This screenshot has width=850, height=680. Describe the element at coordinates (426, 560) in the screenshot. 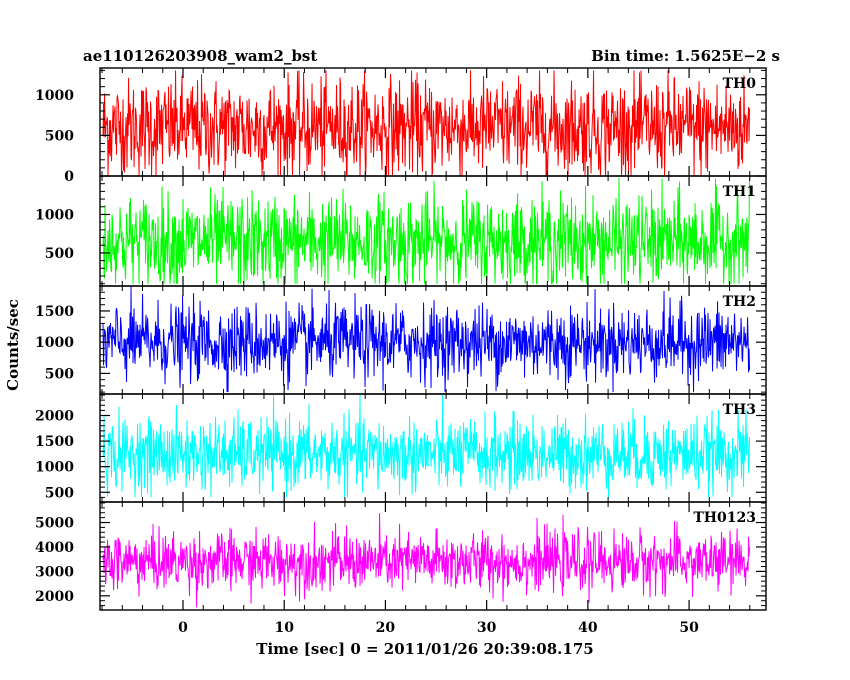

I see `series-th0123-line` at that location.